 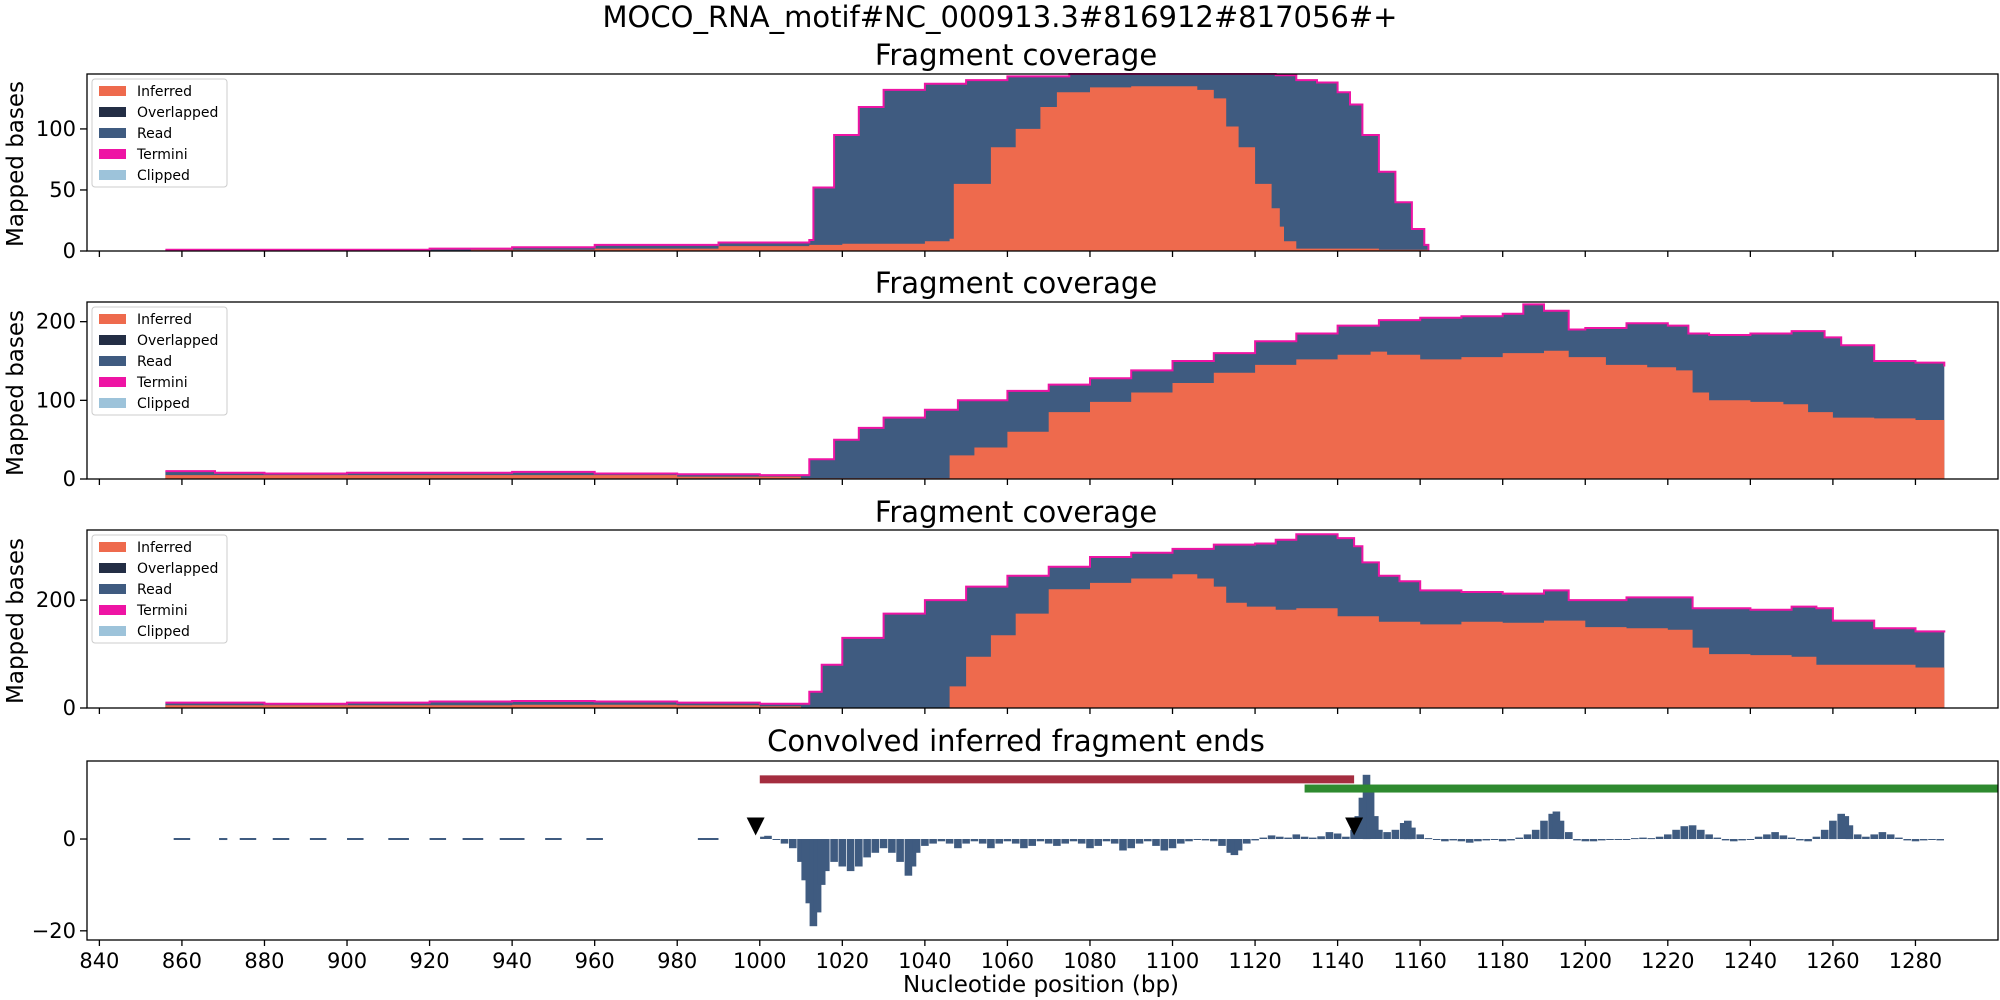 I want to click on x-axis-label: Nucleotide position (bp), so click(x=1041, y=985).